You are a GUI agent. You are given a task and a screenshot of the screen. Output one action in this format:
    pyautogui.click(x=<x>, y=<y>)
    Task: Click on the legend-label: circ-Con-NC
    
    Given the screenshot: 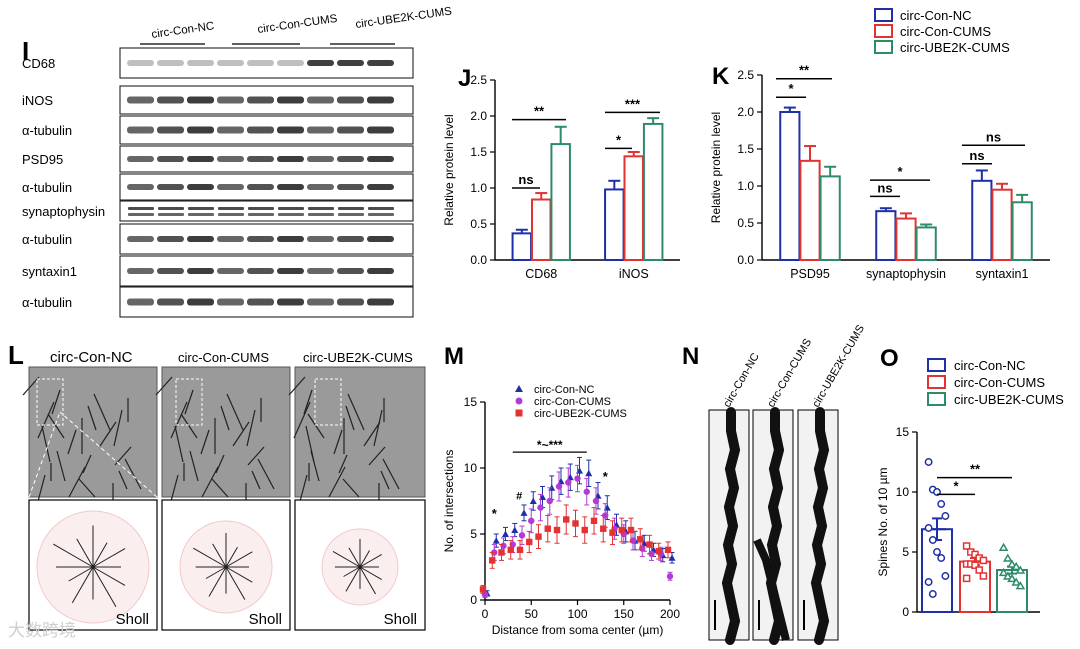 What is the action you would take?
    pyautogui.click(x=564, y=390)
    